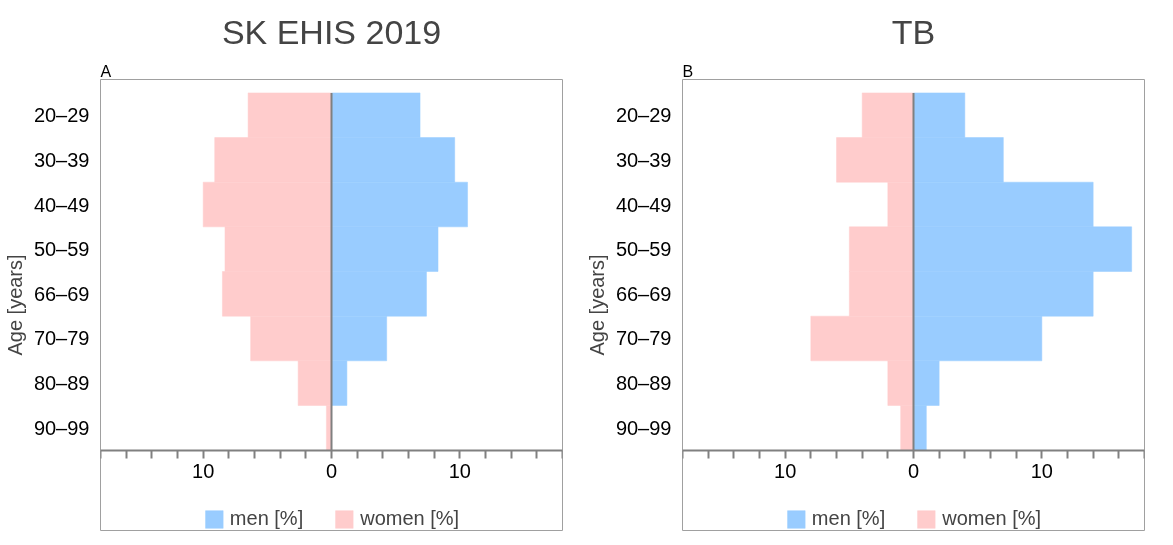  What do you see at coordinates (913, 31) in the screenshot?
I see `chart-title: TB` at bounding box center [913, 31].